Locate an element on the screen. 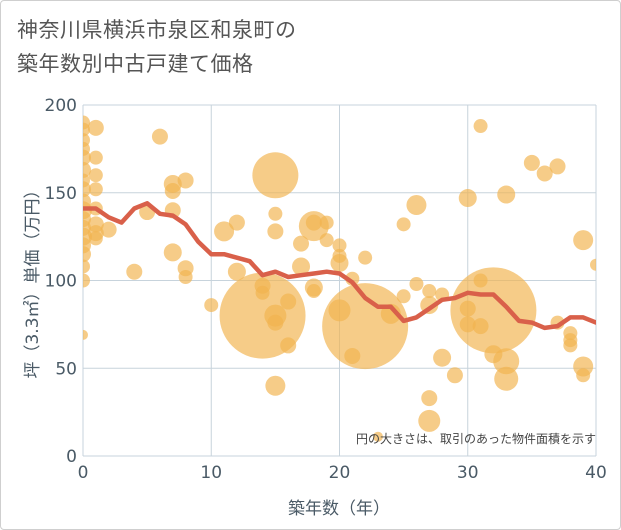  y-tick-label: 0 is located at coordinates (71, 457).